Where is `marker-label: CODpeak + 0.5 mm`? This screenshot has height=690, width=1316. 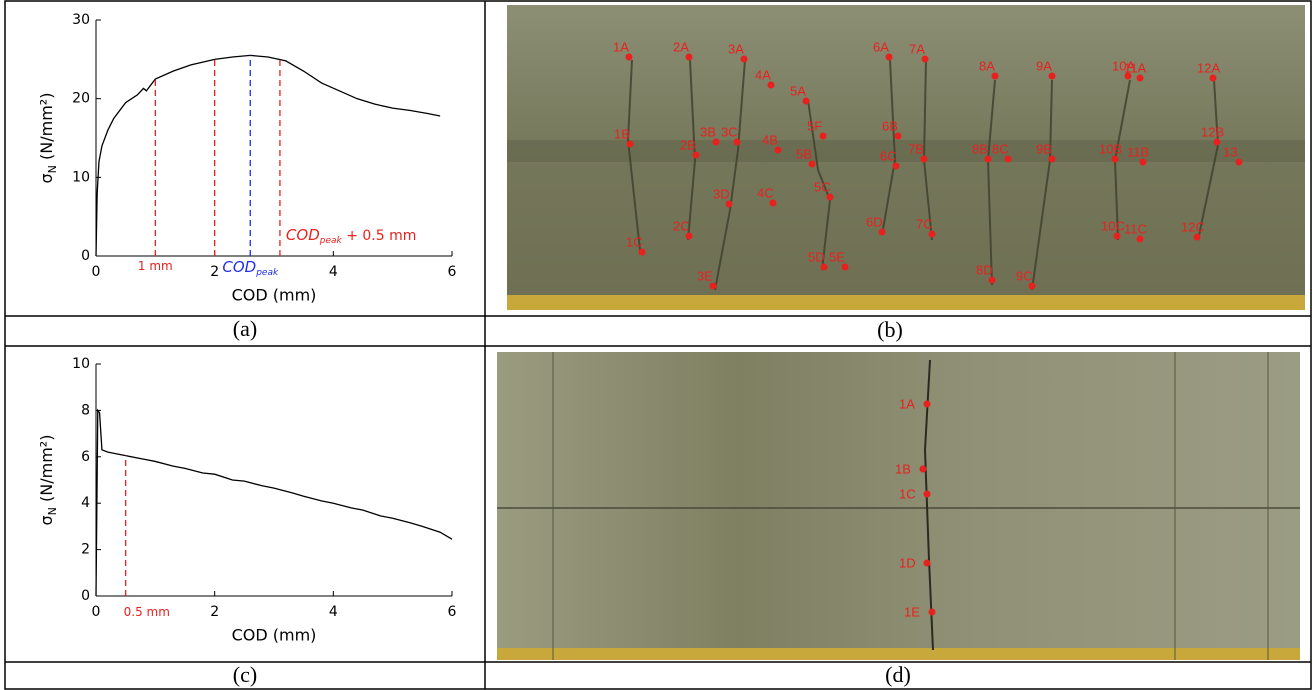 marker-label: CODpeak + 0.5 mm is located at coordinates (351, 236).